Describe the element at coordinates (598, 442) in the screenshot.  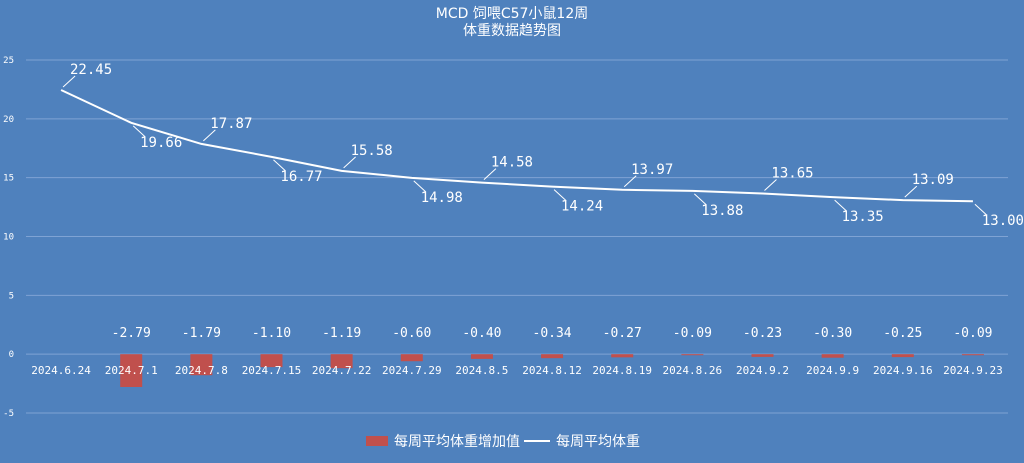
I see `legend-label-line: 每周平均体重` at that location.